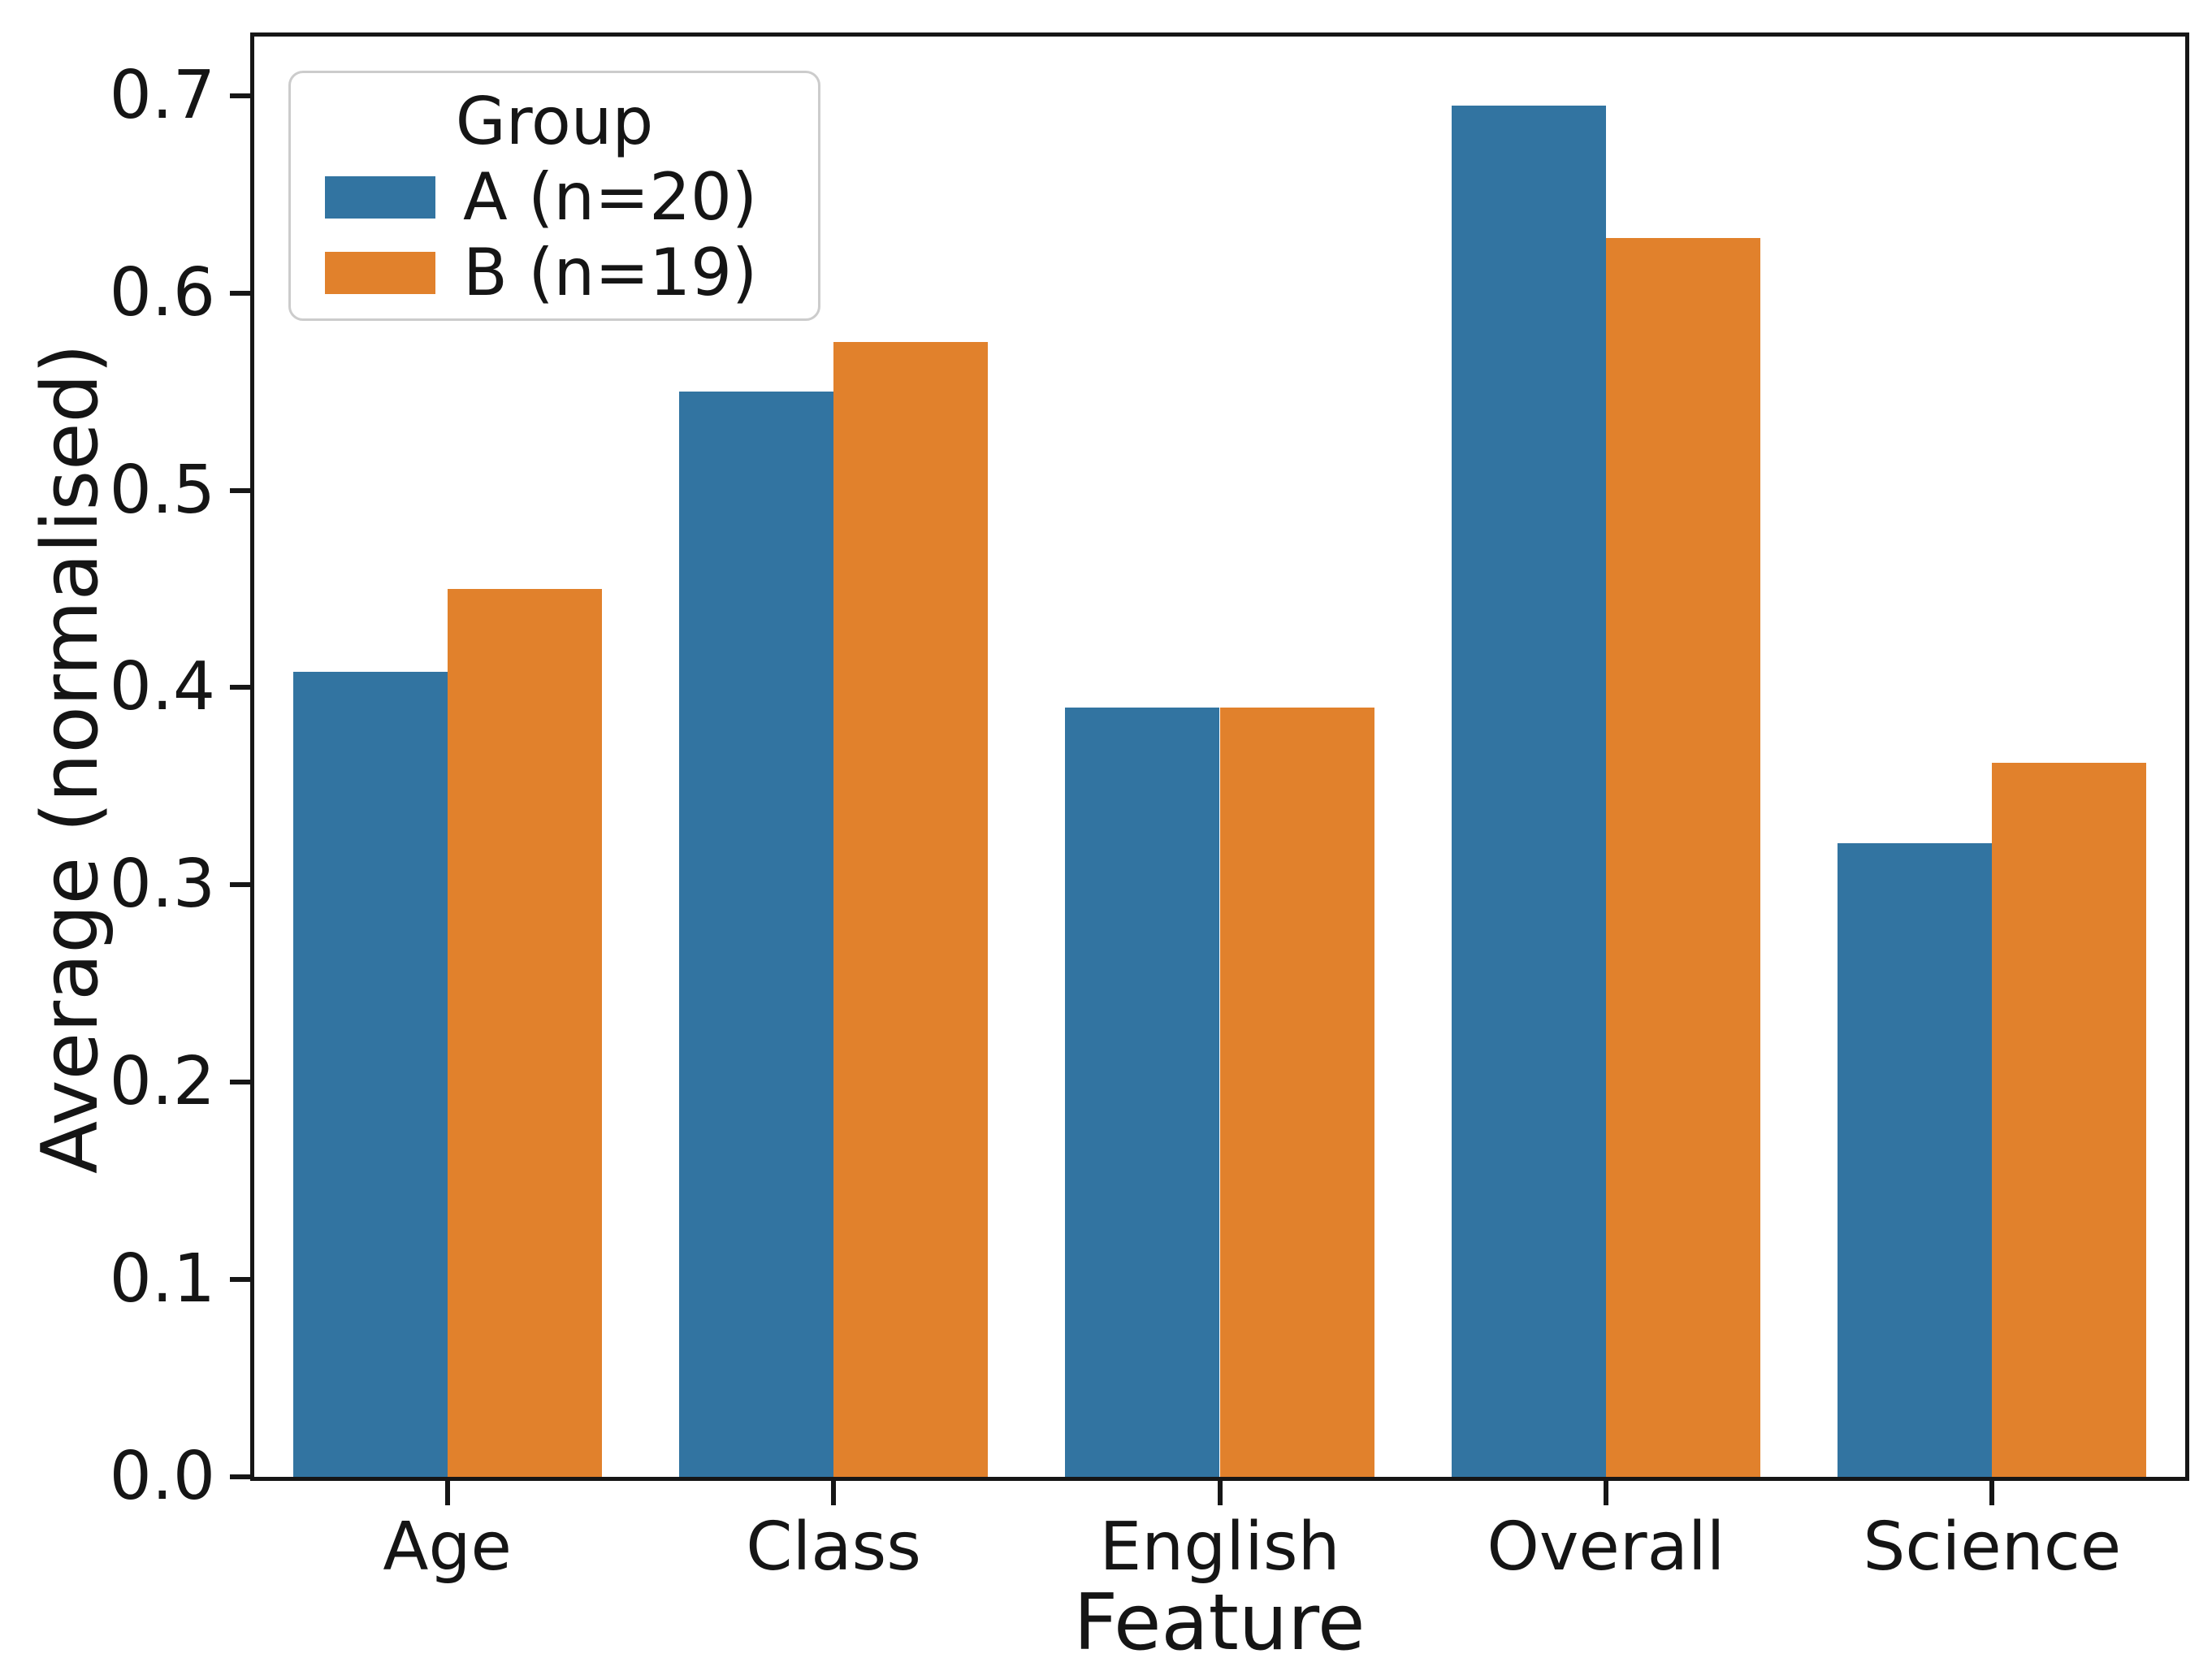 The height and width of the screenshot is (1671, 2212). Describe the element at coordinates (1683, 857) in the screenshot. I see `bar-overall-b` at that location.